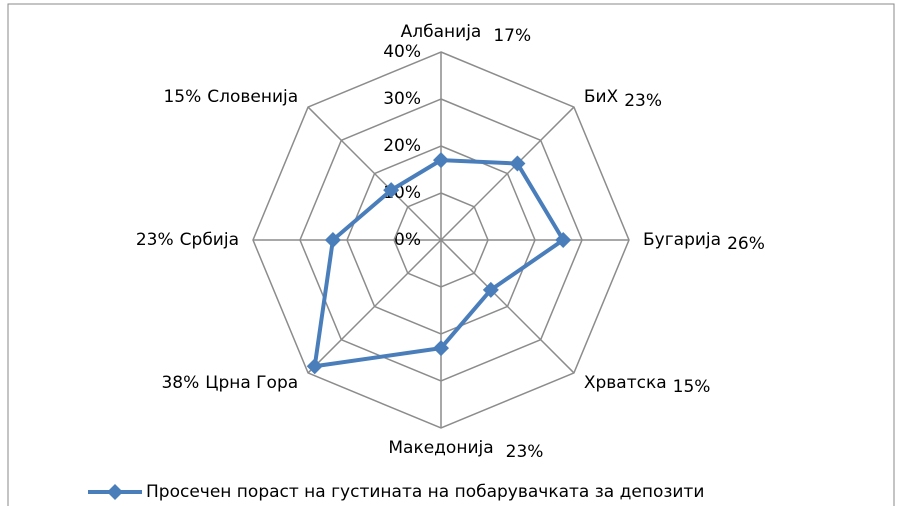 The height and width of the screenshot is (506, 902). What do you see at coordinates (180, 383) in the screenshot?
I see `value-label: 38%` at bounding box center [180, 383].